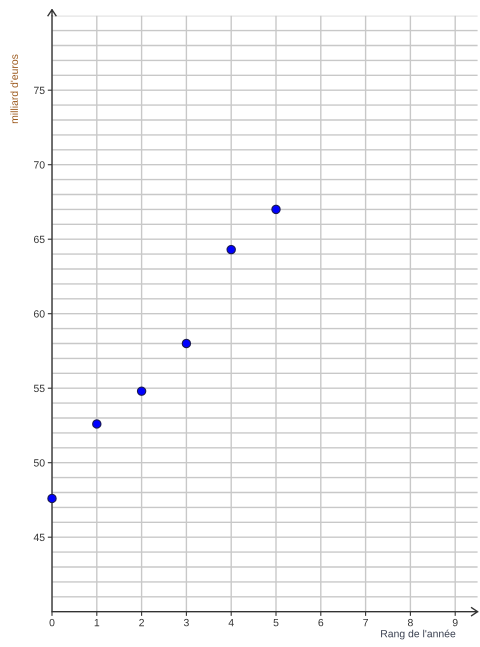  What do you see at coordinates (276, 622) in the screenshot?
I see `x-tick-label: 5` at bounding box center [276, 622].